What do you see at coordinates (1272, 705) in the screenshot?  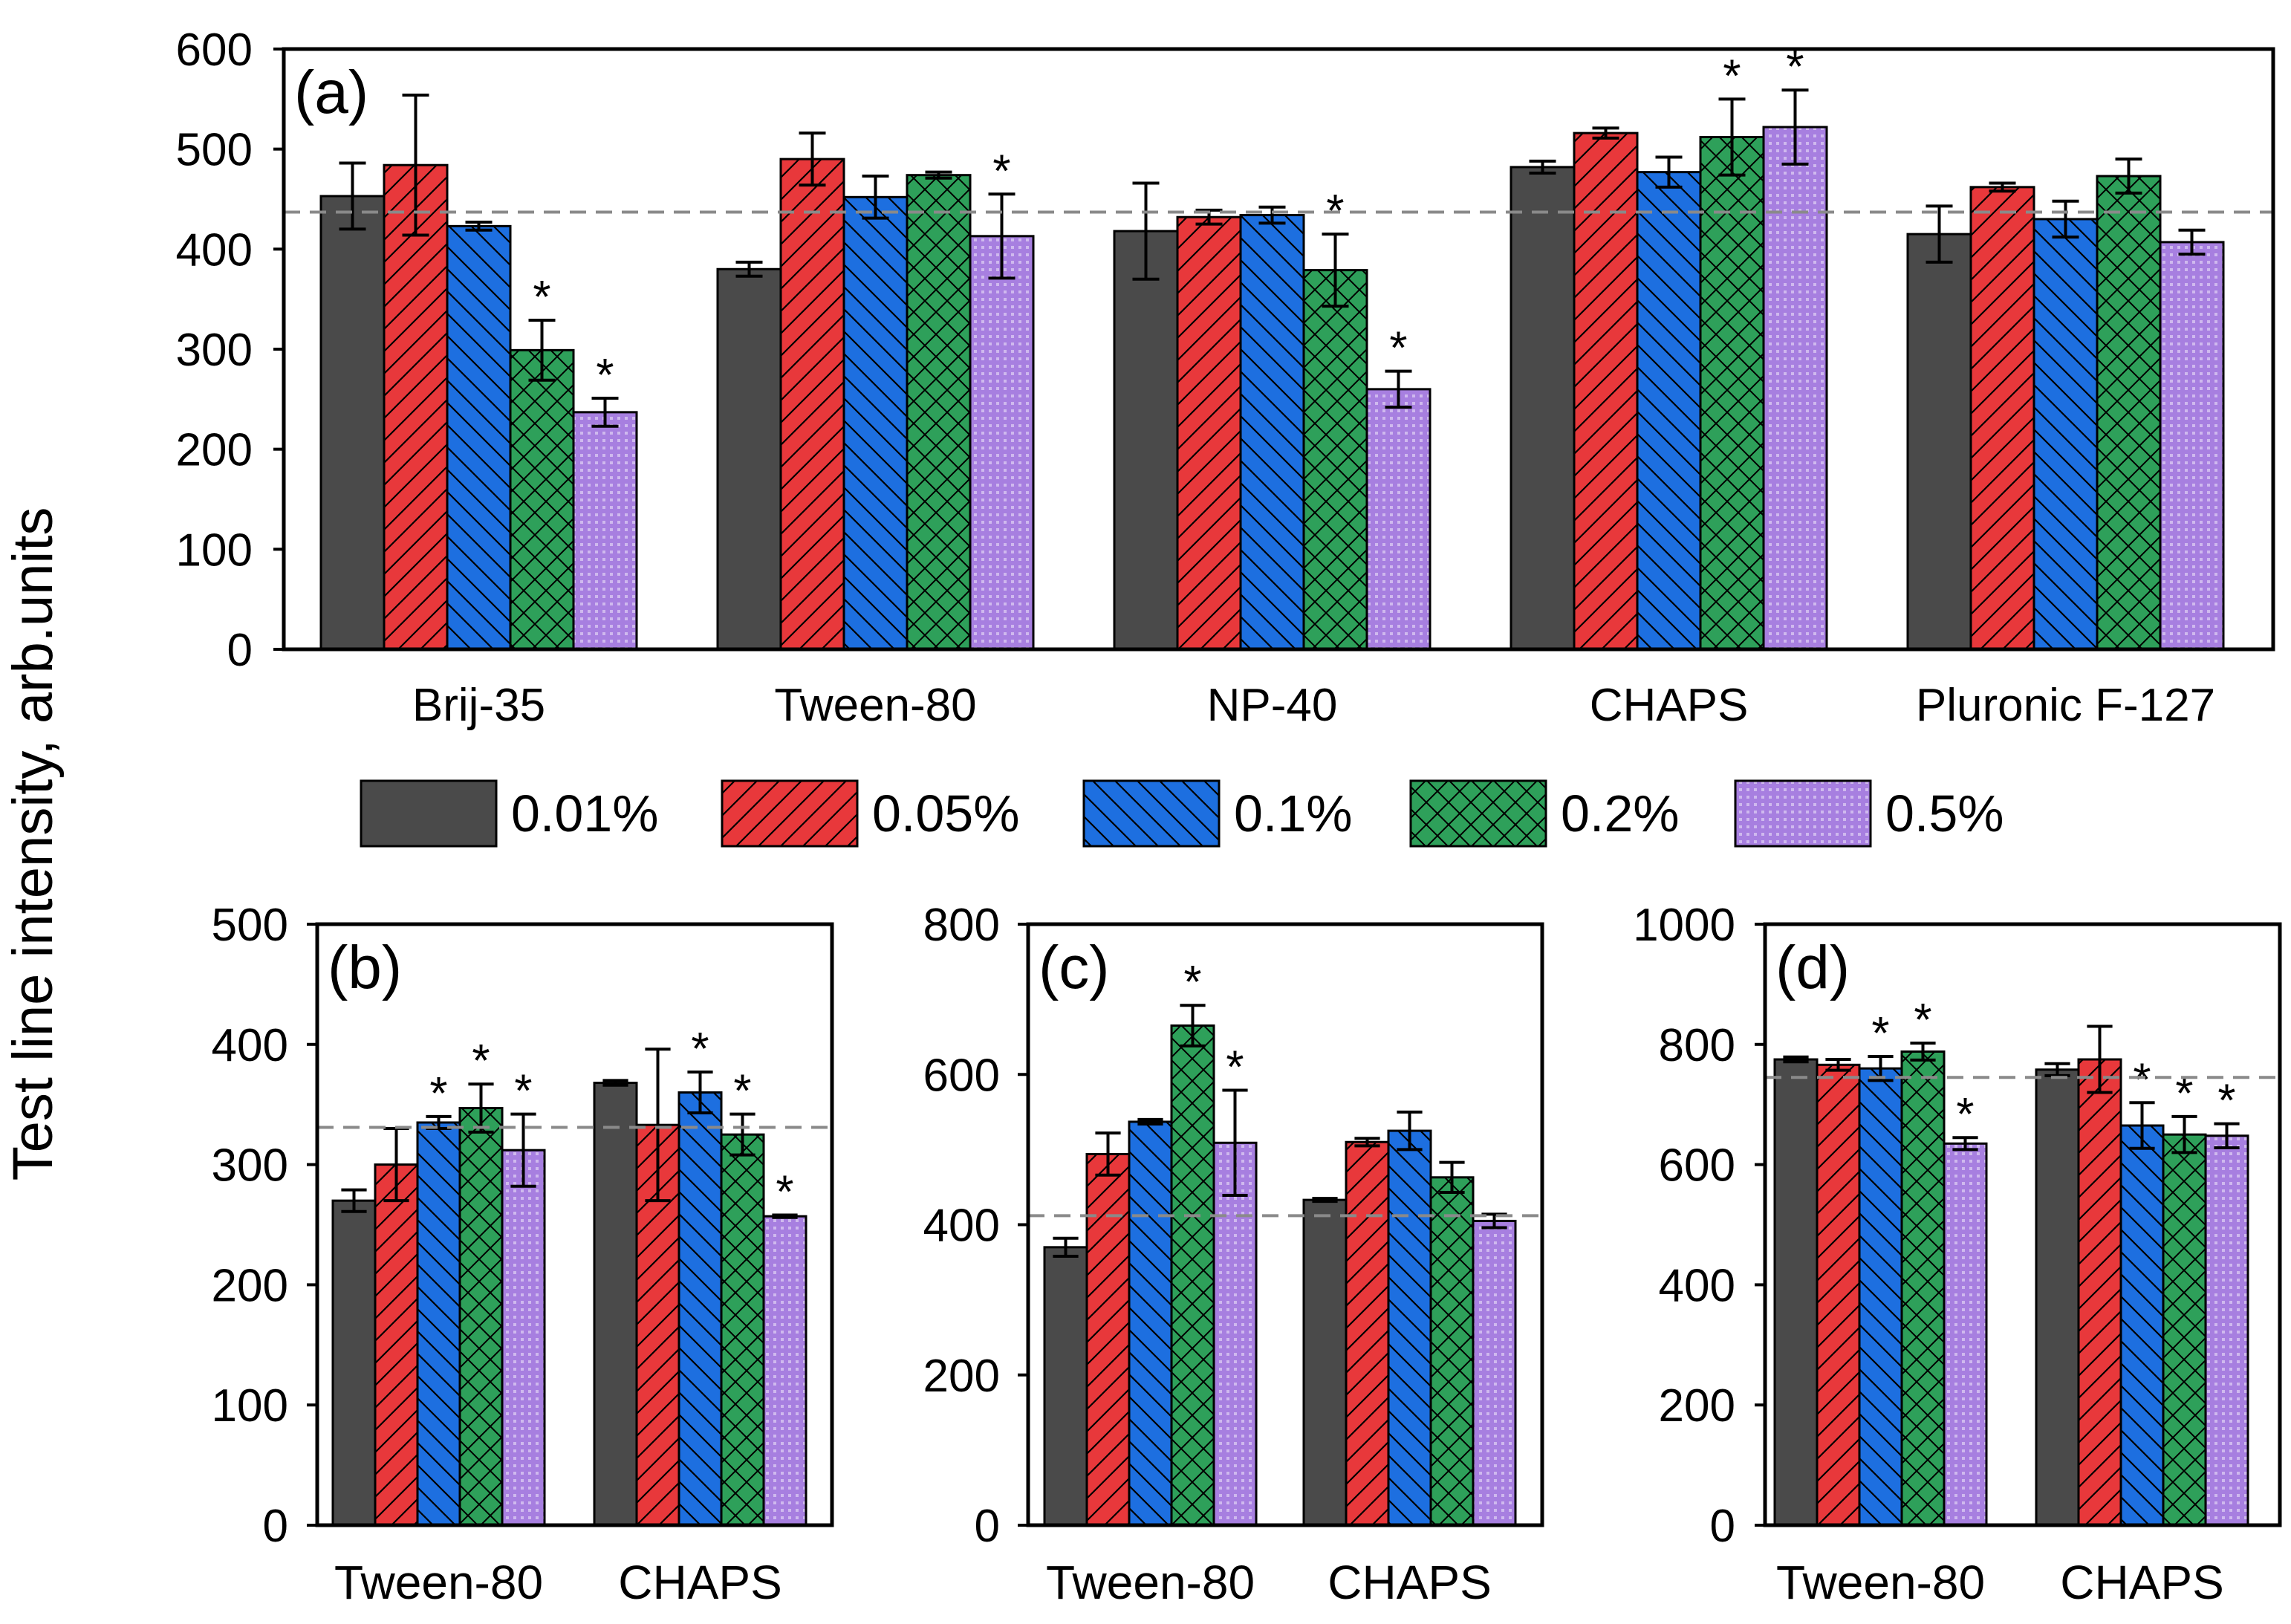 I see `category-label: NP-40` at bounding box center [1272, 705].